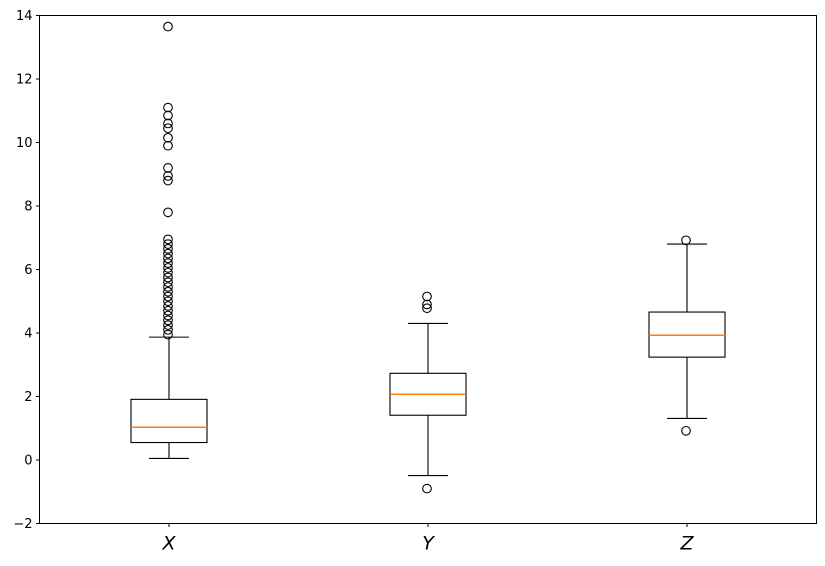 Image resolution: width=825 pixels, height=566 pixels. I want to click on y-tick-label: 6, so click(28, 270).